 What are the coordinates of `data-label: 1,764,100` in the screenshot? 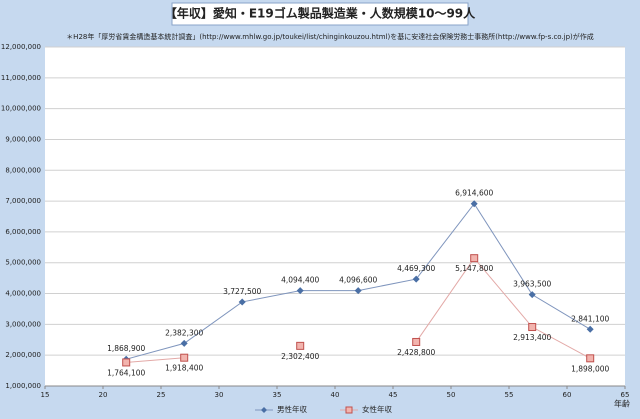 It's located at (126, 372).